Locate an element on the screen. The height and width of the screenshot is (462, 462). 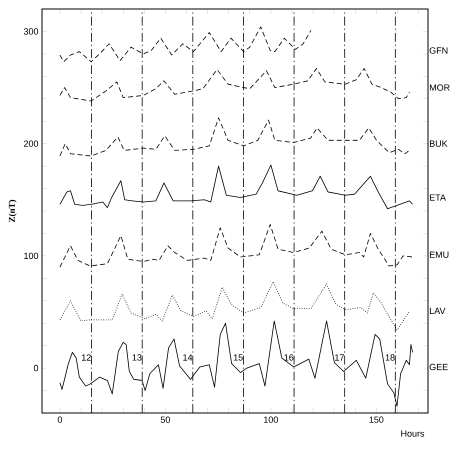
text: BUK is located at coordinates (439, 143).